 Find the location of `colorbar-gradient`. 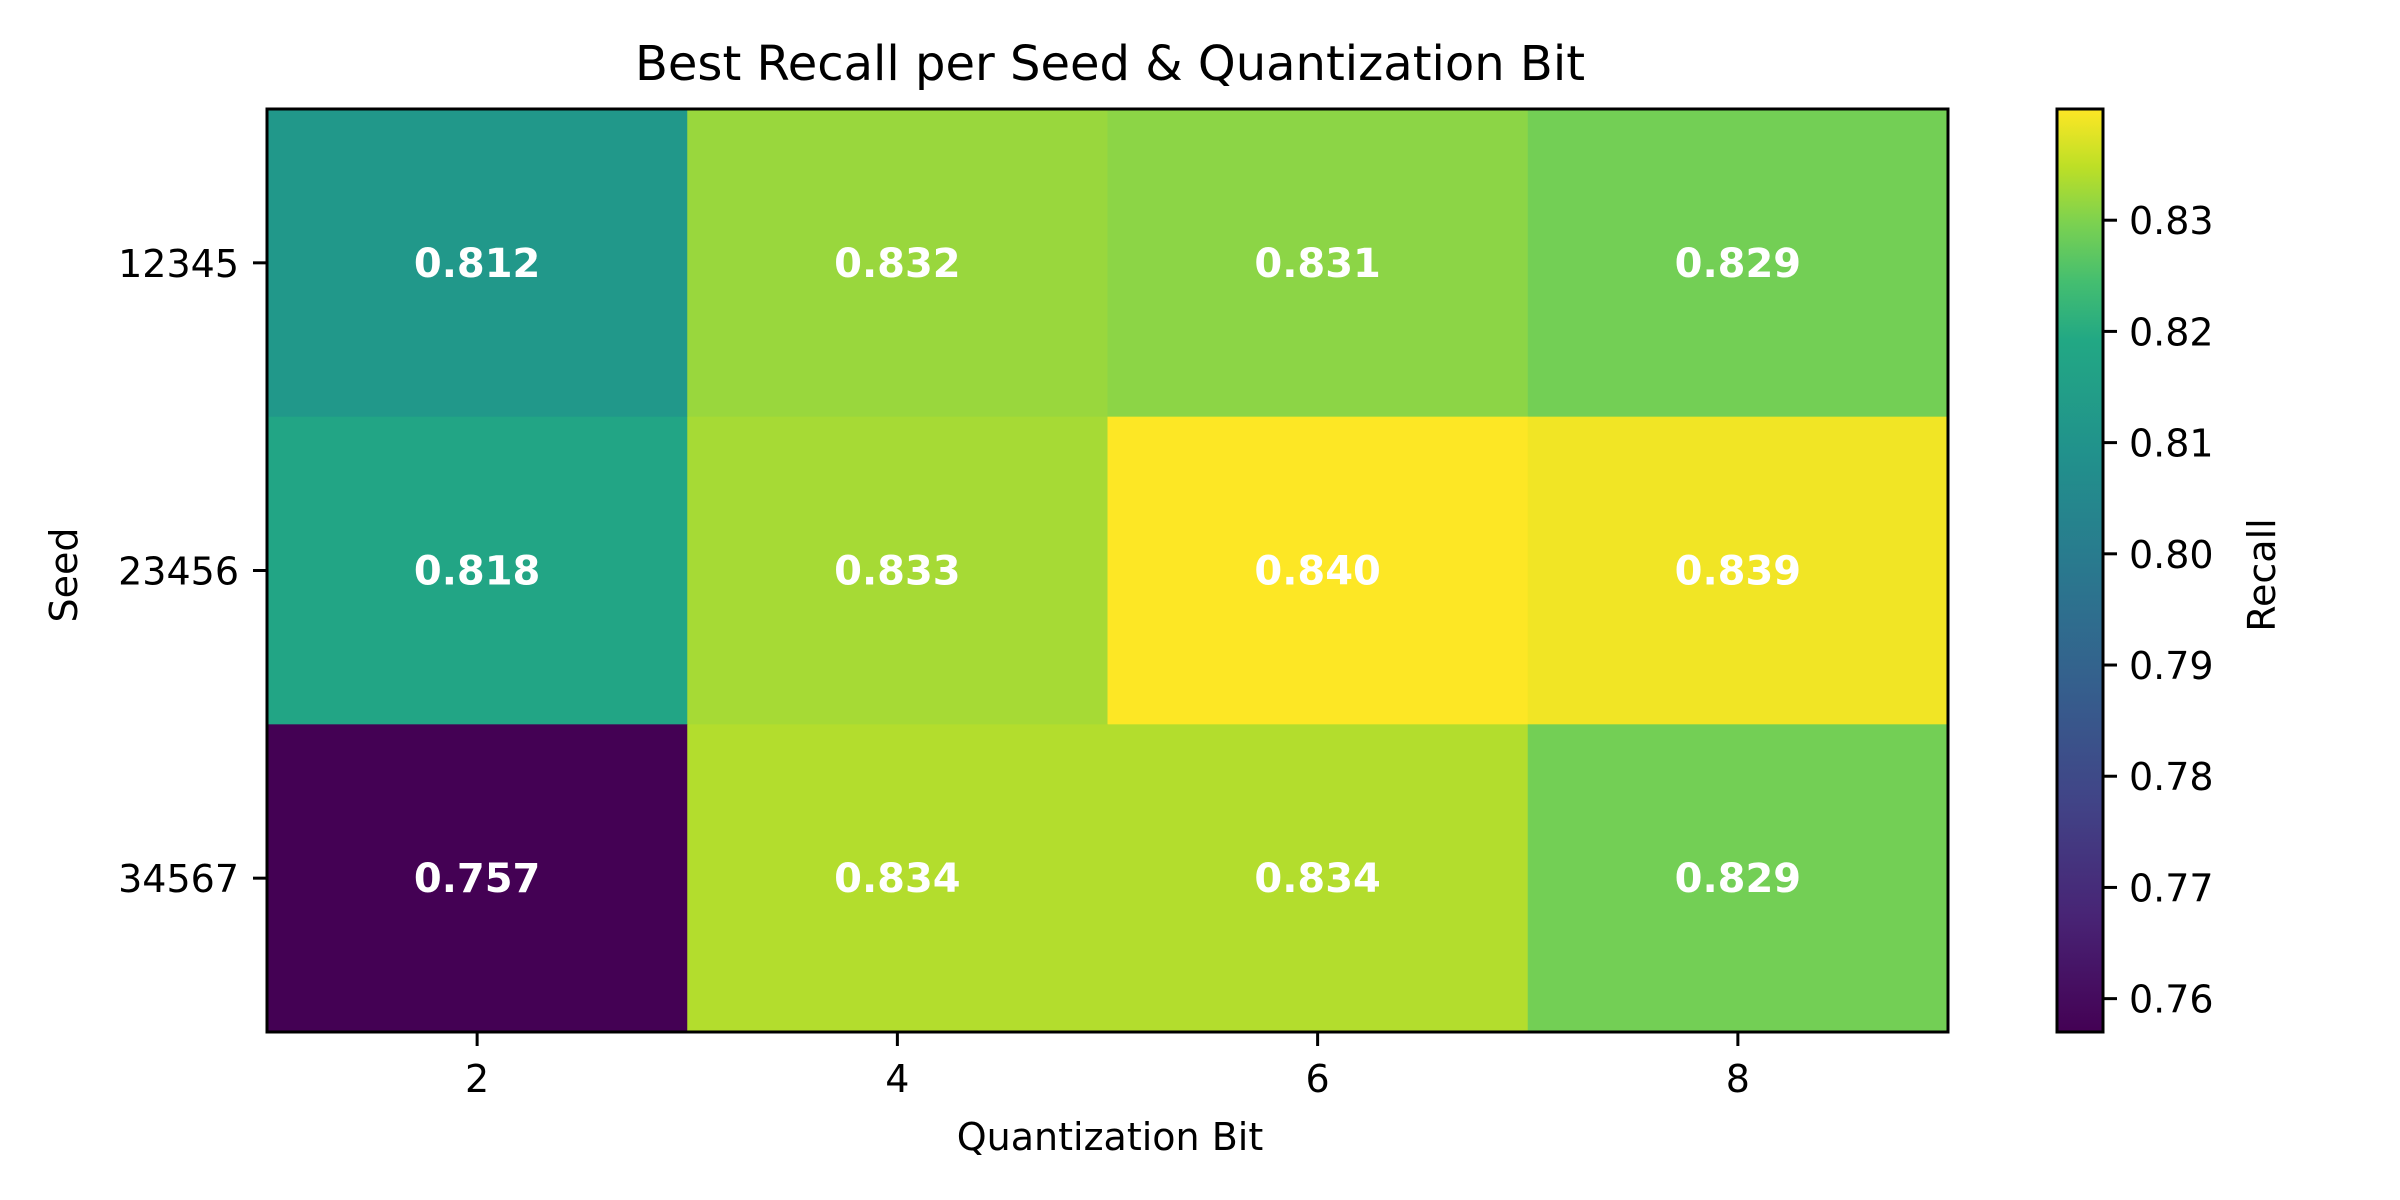

colorbar-gradient is located at coordinates (2080, 570).